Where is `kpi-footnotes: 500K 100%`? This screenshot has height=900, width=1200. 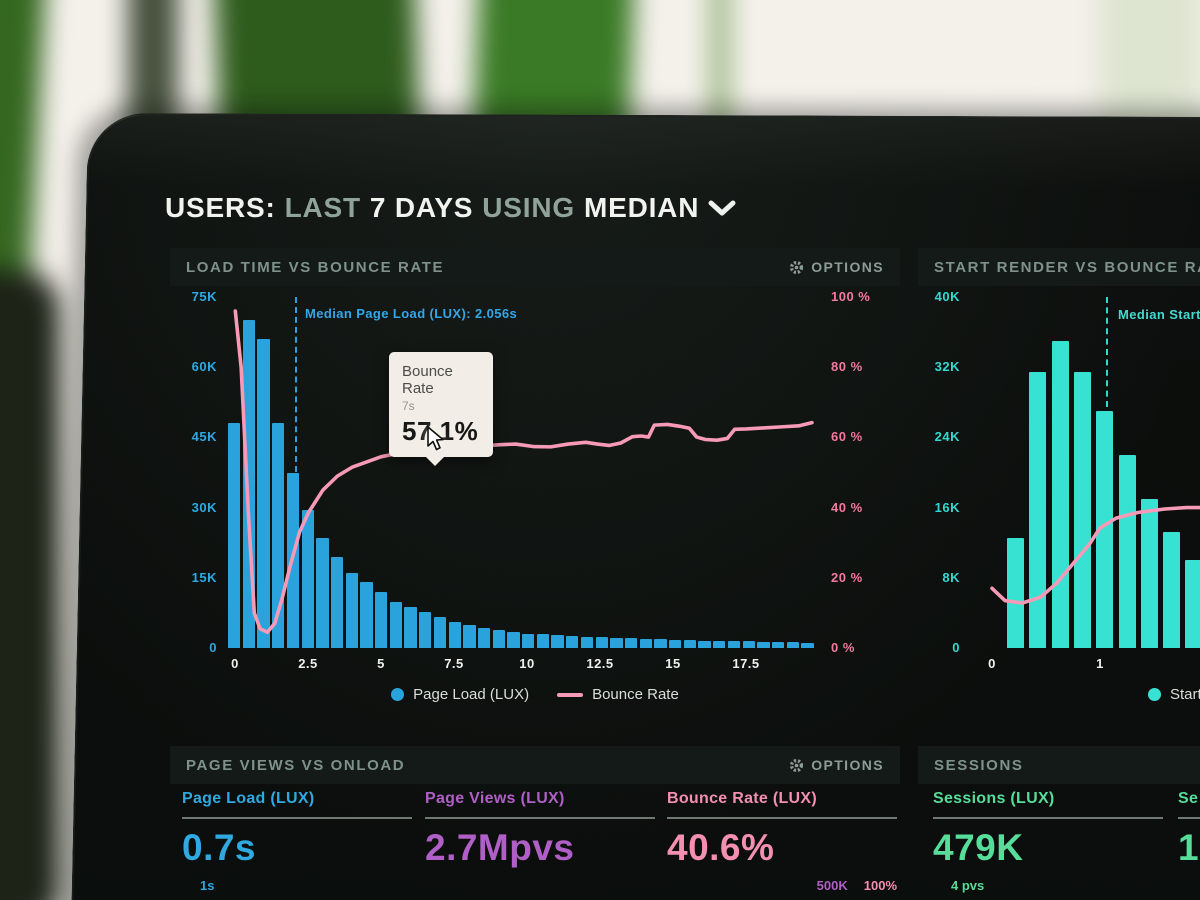 kpi-footnotes: 500K 100% is located at coordinates (782, 885).